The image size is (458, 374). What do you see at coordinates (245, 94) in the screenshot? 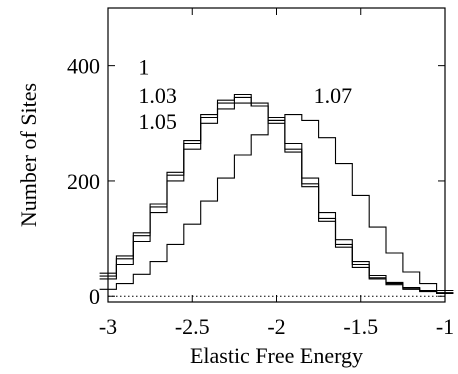
I see `annotation-layer: 1 1.031.05 1.07` at bounding box center [245, 94].